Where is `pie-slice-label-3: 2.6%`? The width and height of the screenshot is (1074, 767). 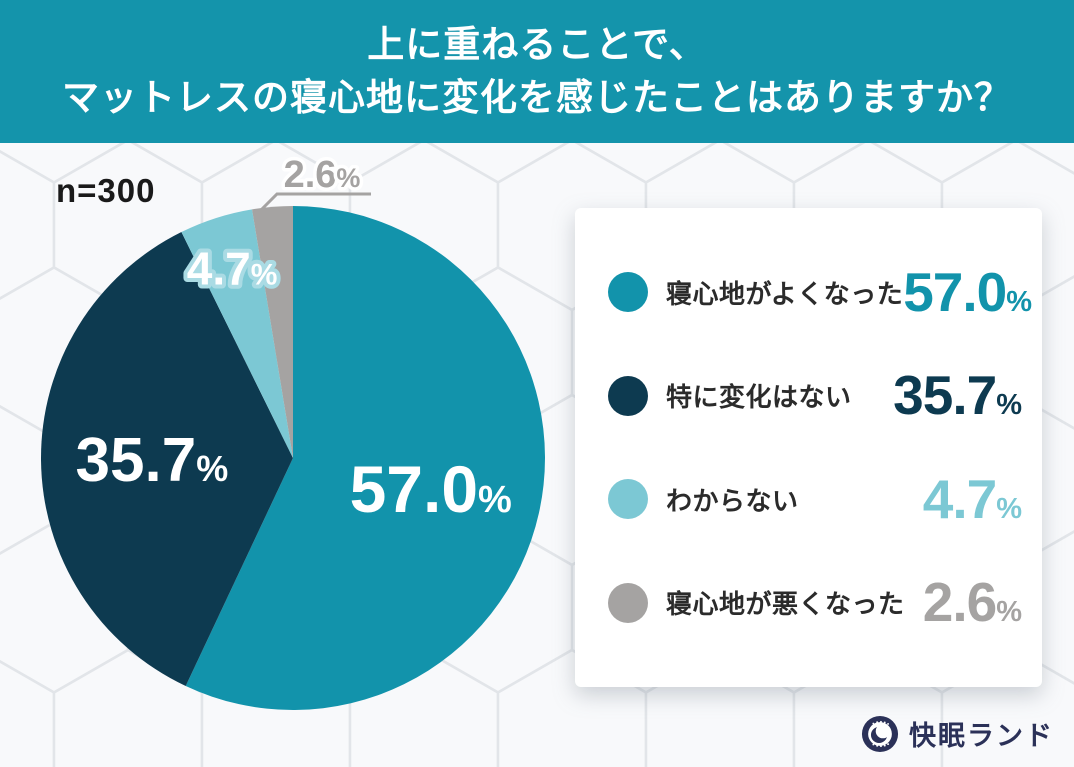 pie-slice-label-3: 2.6% is located at coordinates (322, 175).